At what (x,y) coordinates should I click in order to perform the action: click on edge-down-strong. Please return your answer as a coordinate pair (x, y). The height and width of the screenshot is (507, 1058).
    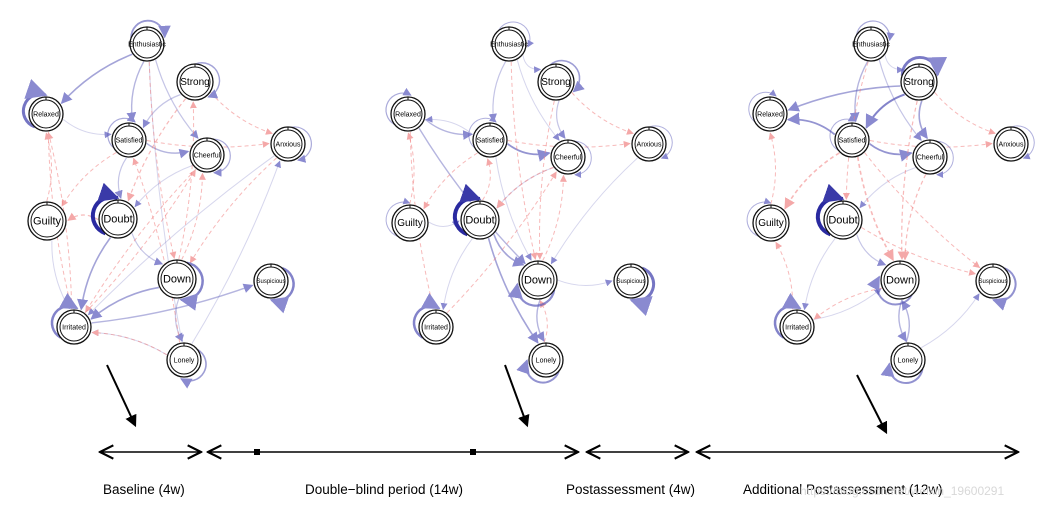
    Looking at the image, I should click on (187, 180).